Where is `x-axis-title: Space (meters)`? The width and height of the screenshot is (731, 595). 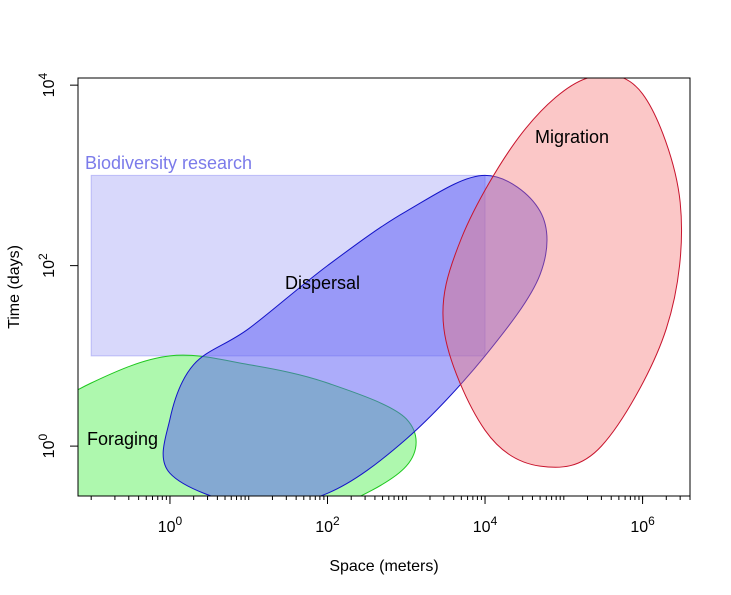 x-axis-title: Space (meters) is located at coordinates (383, 566).